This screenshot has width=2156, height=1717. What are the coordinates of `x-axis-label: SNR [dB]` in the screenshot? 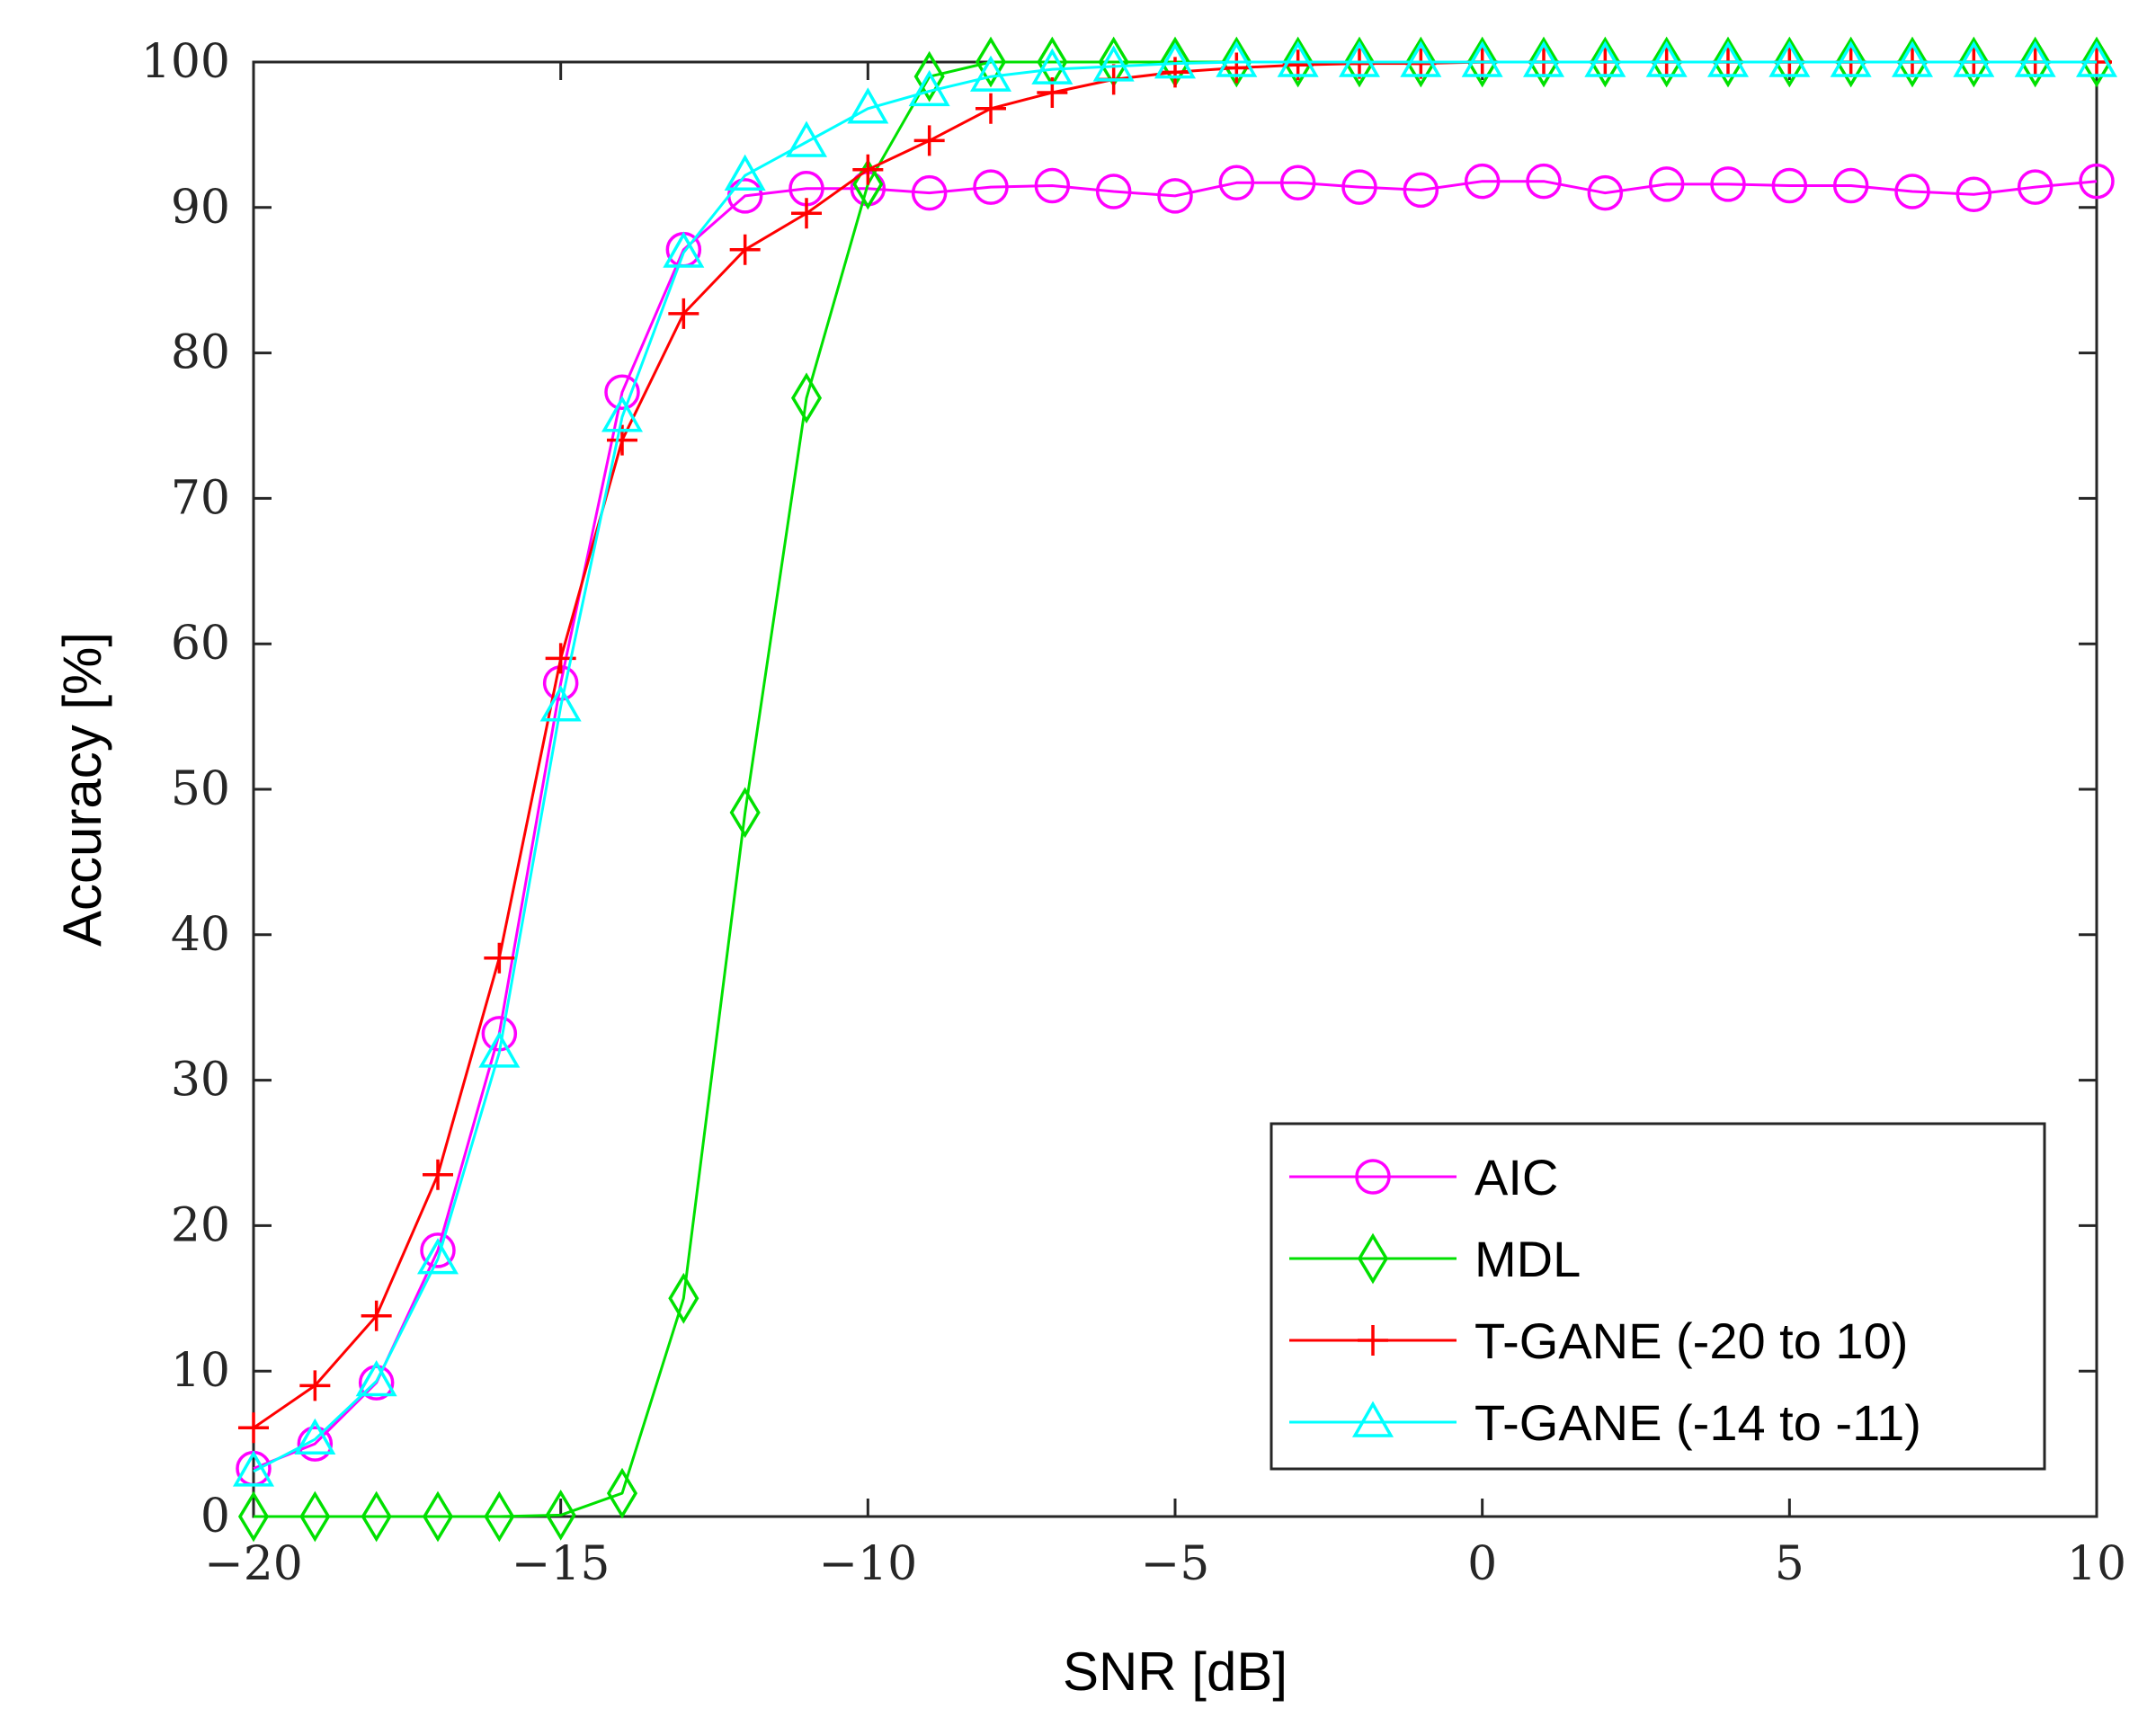 It's located at (1175, 1671).